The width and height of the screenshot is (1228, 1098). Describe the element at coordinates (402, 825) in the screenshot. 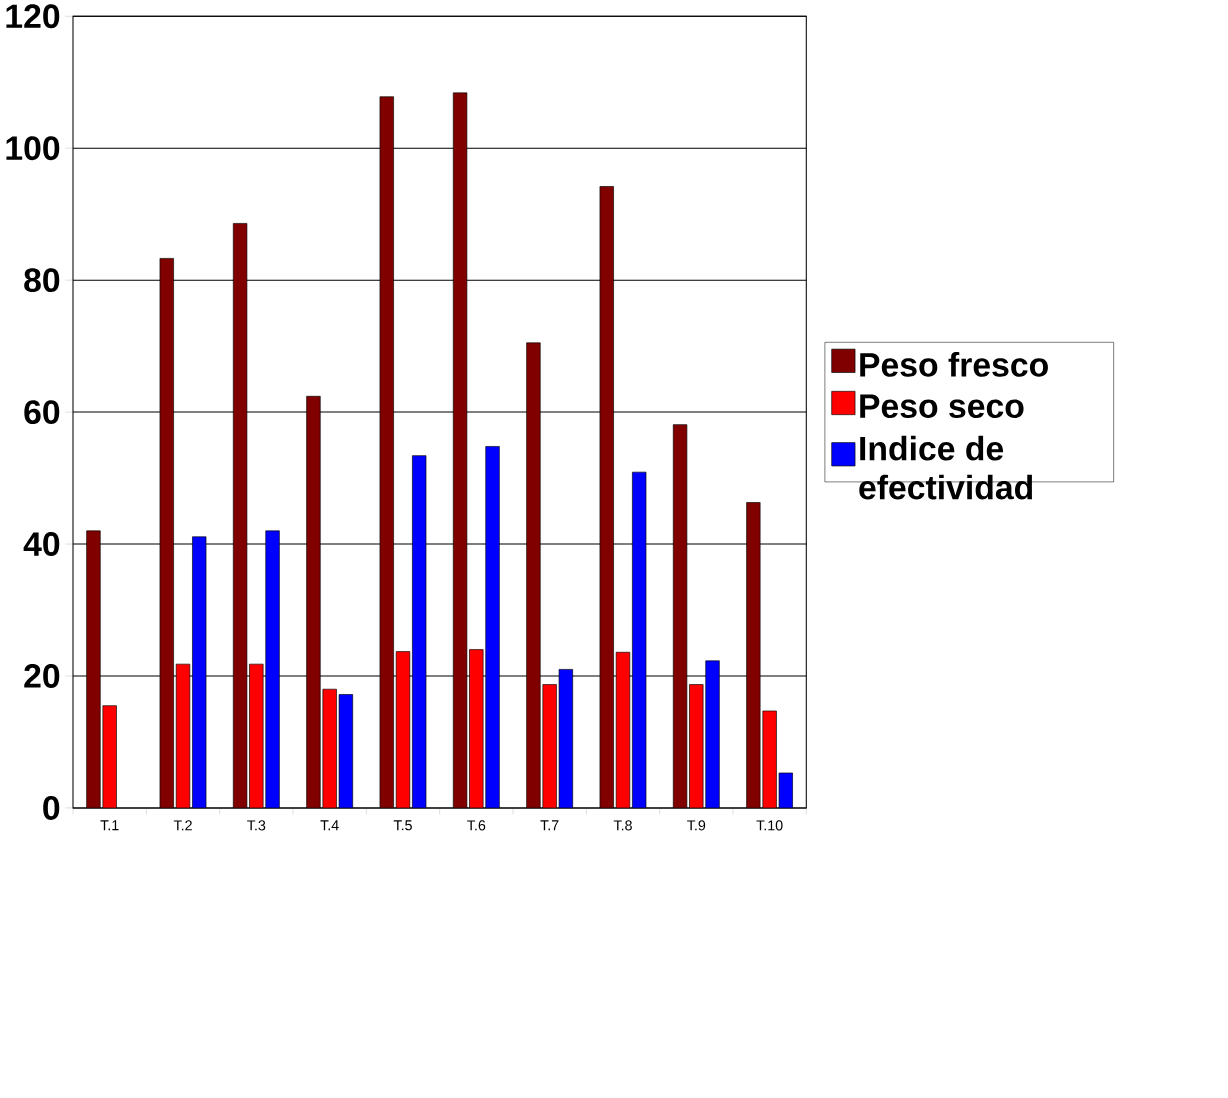

I see `x-tick-label: T.5` at that location.